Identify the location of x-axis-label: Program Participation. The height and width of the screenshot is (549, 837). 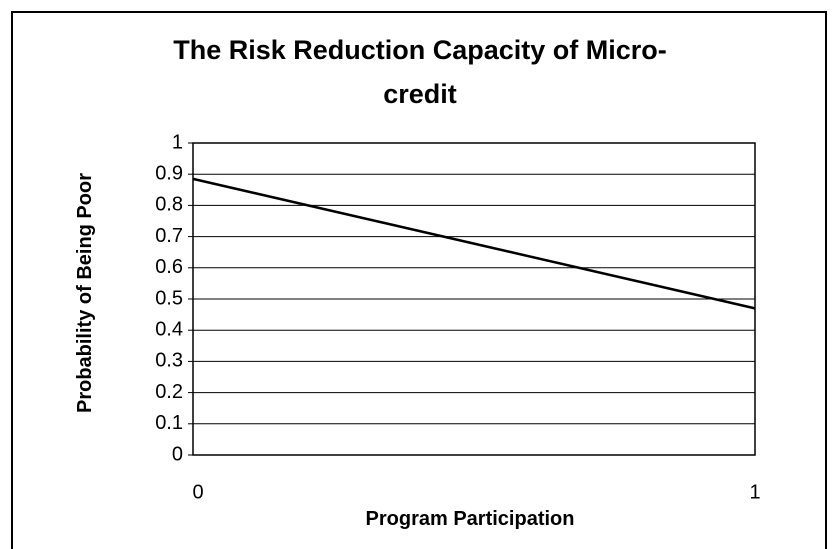
(470, 519).